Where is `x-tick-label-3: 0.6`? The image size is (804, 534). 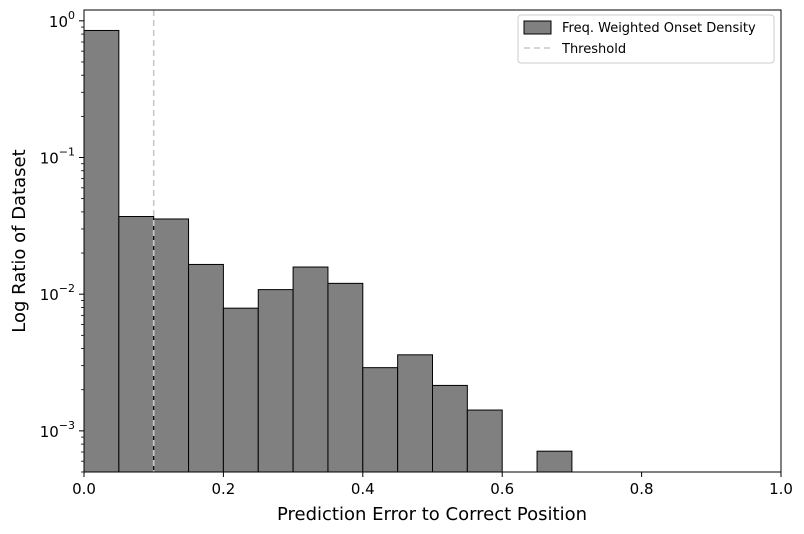
x-tick-label-3: 0.6 is located at coordinates (502, 489).